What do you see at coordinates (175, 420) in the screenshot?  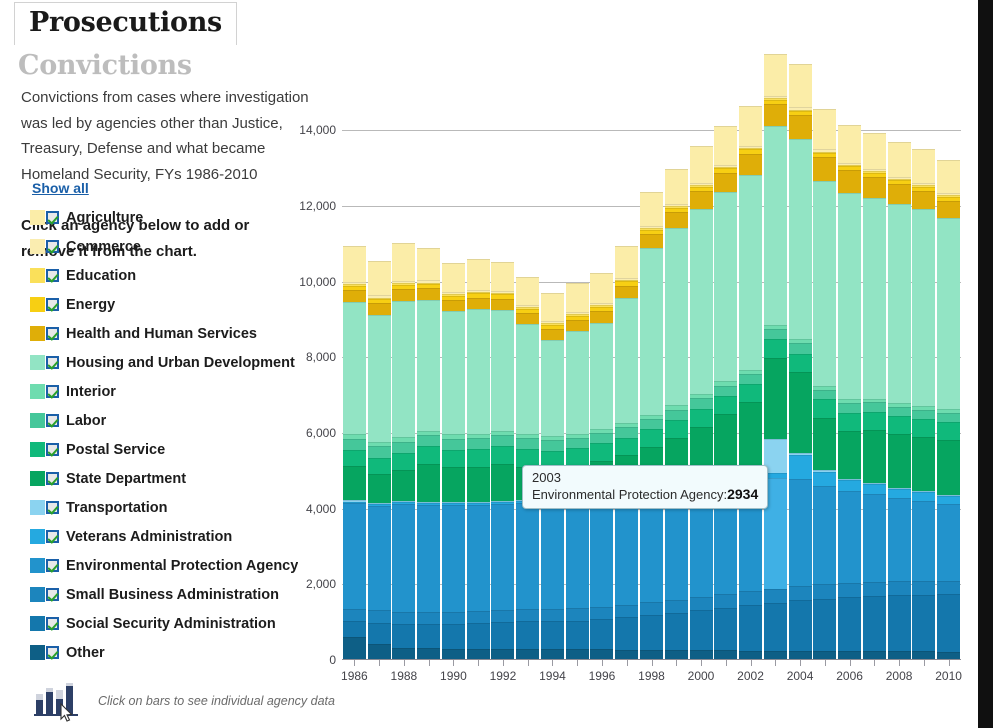 I see `legend-item: Labor` at bounding box center [175, 420].